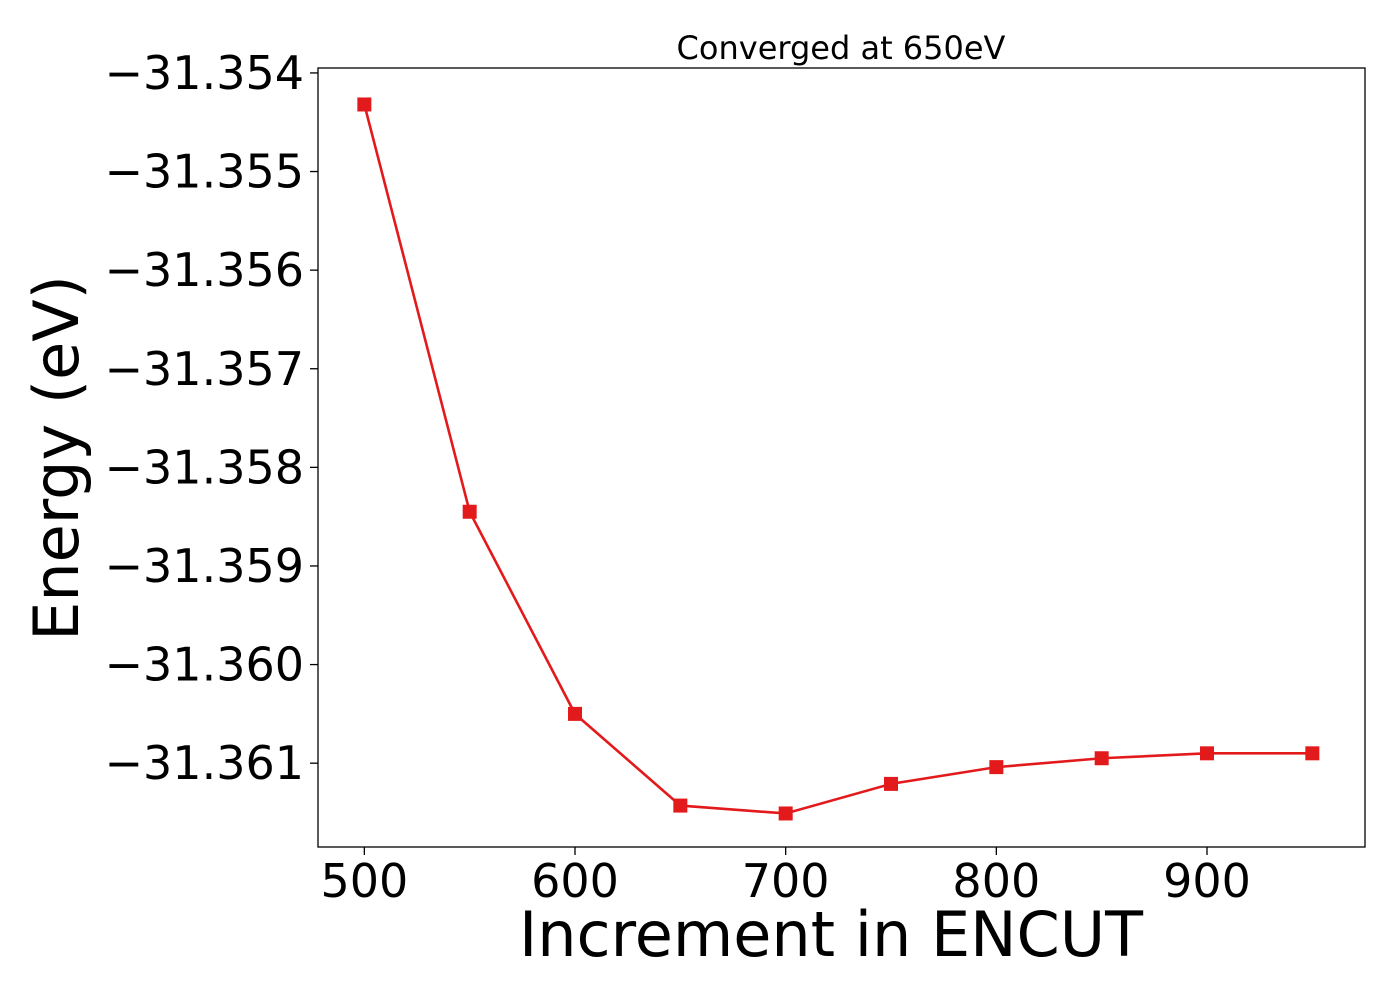 The height and width of the screenshot is (1000, 1400). Describe the element at coordinates (205, 270) in the screenshot. I see `y-tick-label: −31.356` at that location.